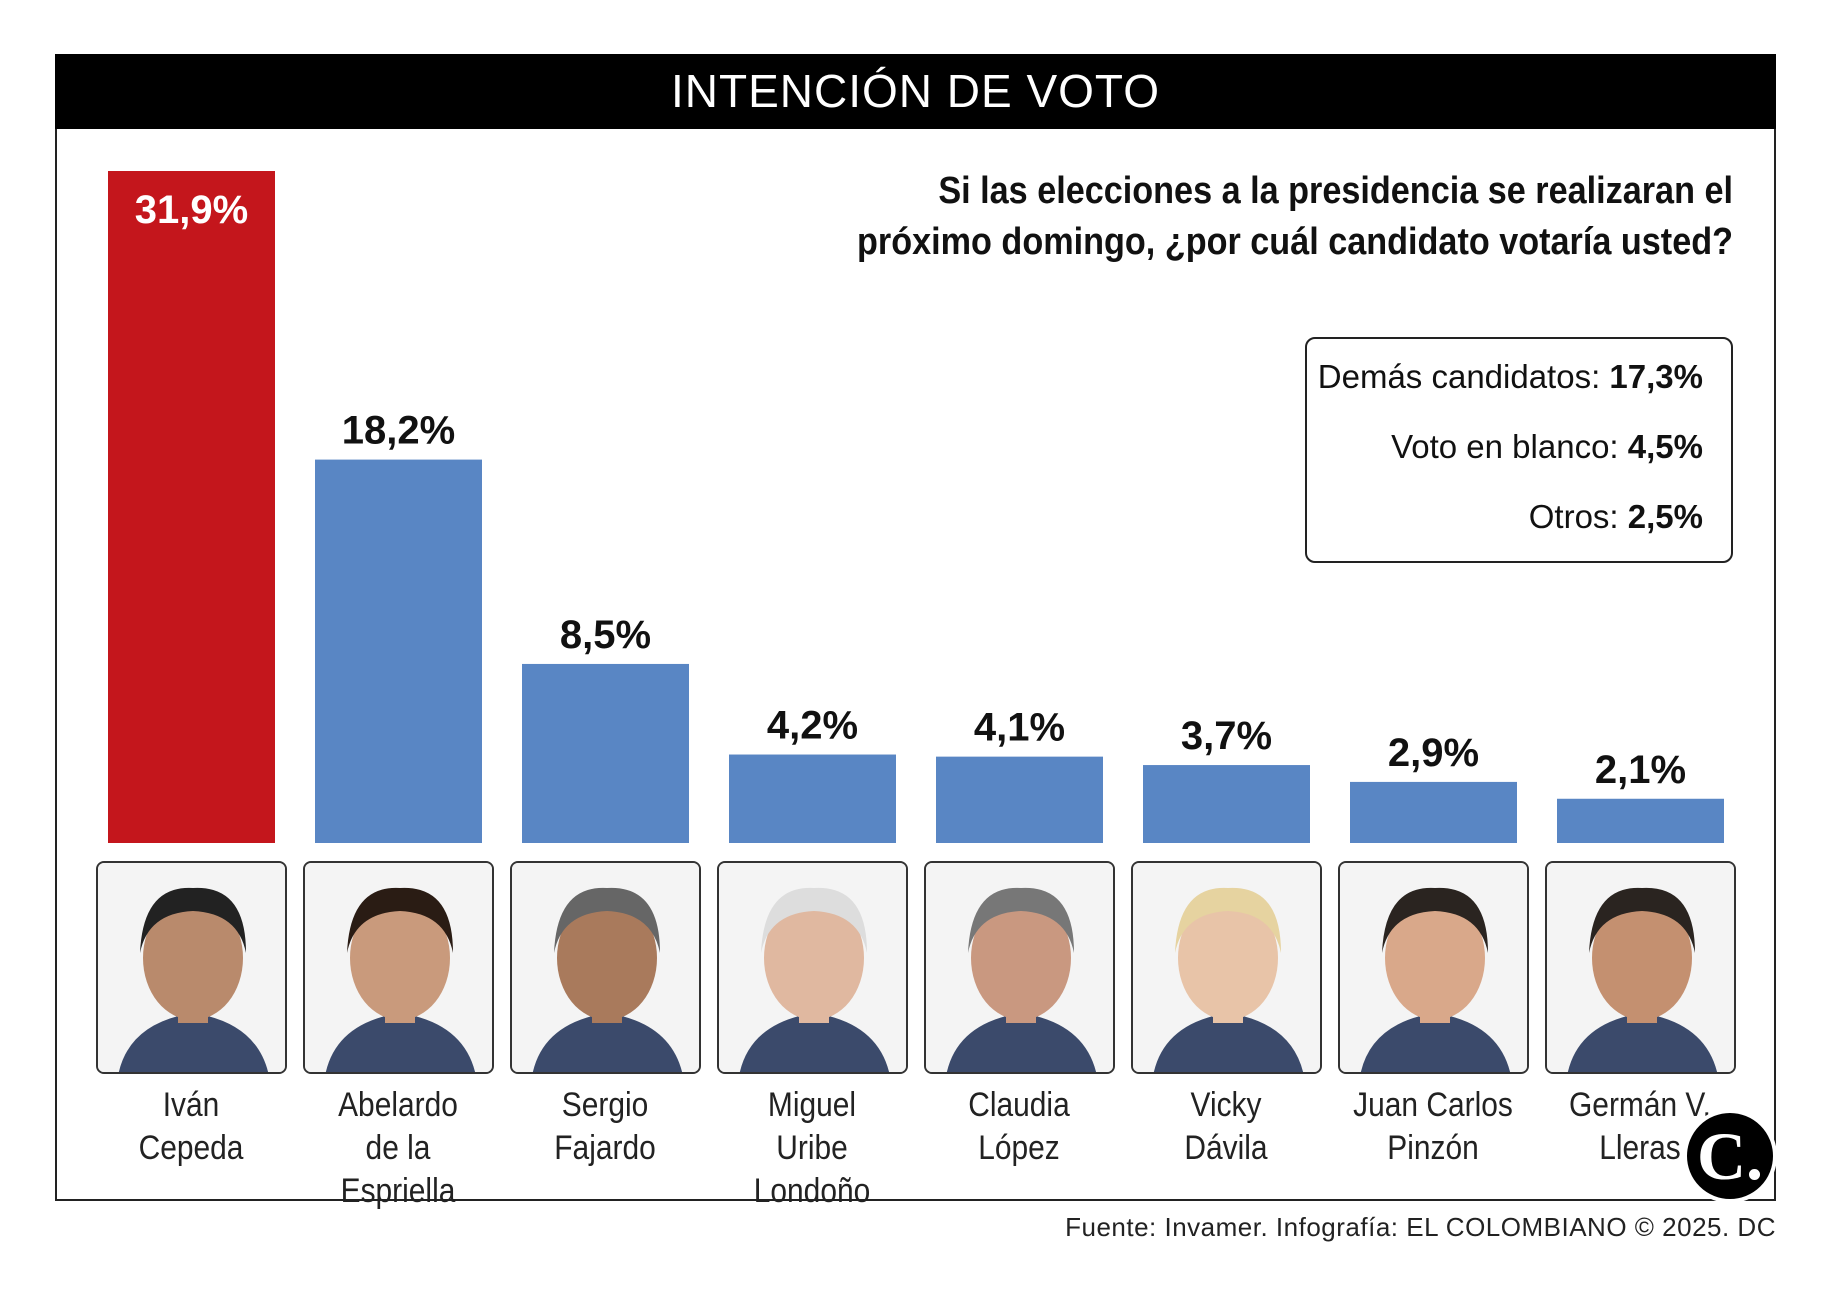 The image size is (1827, 1291). Describe the element at coordinates (915, 91) in the screenshot. I see `chart-title: INTENCIÓN DE VOTO` at that location.